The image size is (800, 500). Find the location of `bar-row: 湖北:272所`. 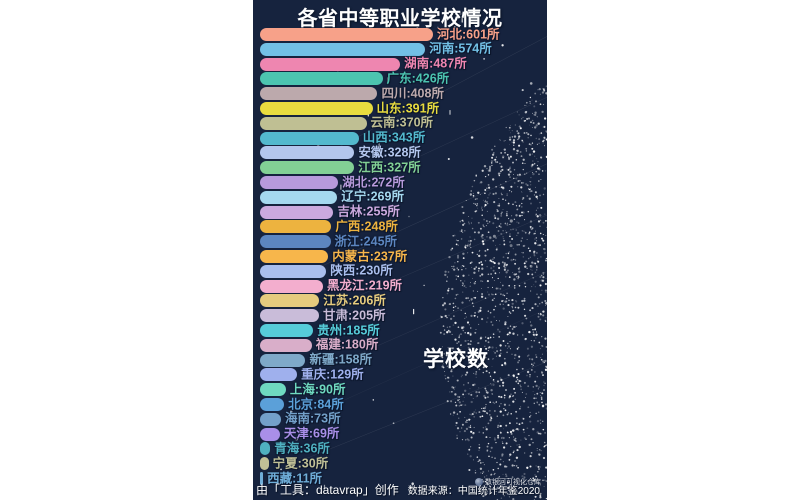

bar-row: 湖北:272所 is located at coordinates (400, 182).